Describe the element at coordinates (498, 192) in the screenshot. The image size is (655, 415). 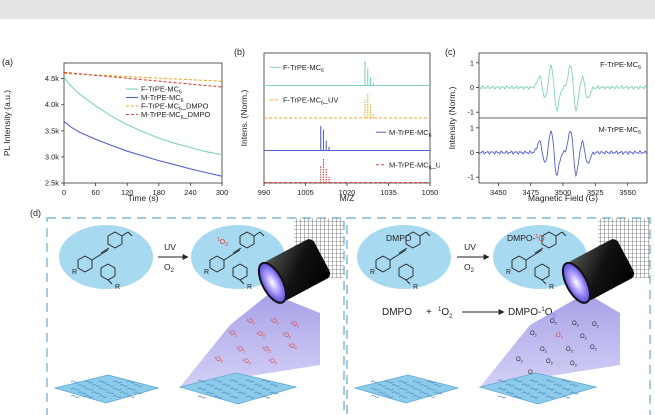
I see `c-xtick-label: 3450` at that location.